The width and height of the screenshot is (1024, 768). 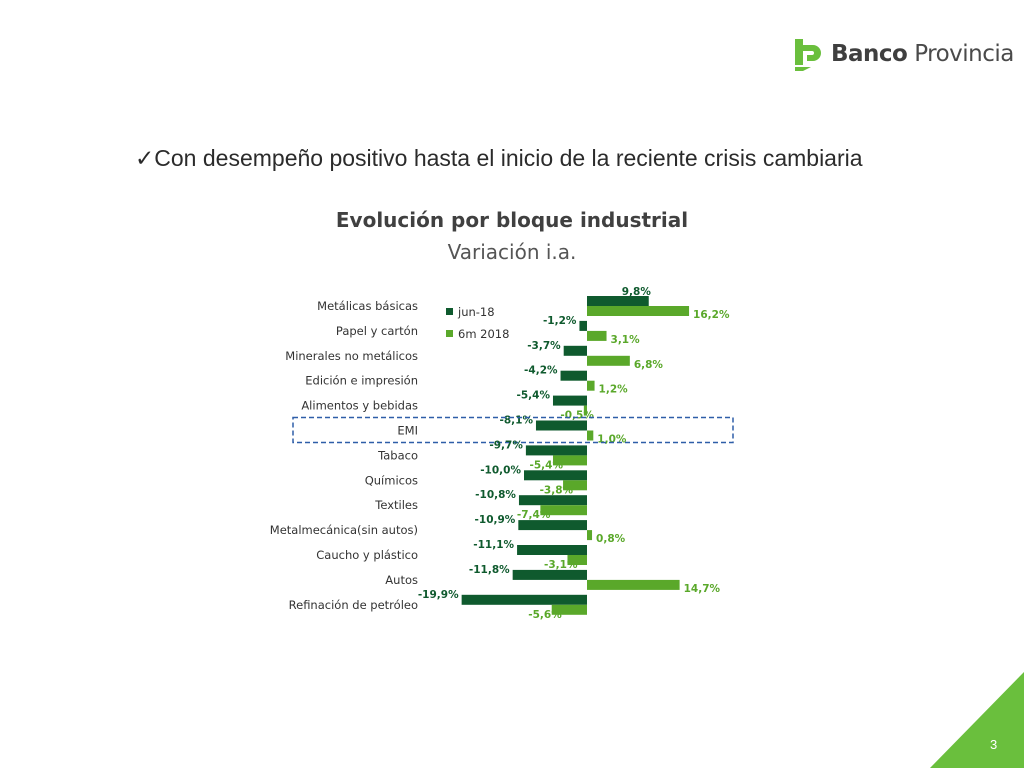 What do you see at coordinates (367, 306) in the screenshot?
I see `category-label: Metálicas básicas` at bounding box center [367, 306].